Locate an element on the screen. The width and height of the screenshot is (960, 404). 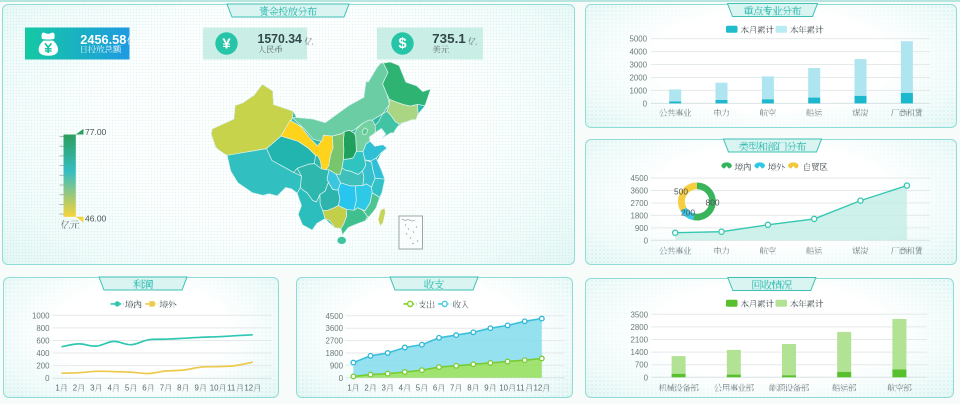
svg-text: 2456.58 is located at coordinates (103, 39).